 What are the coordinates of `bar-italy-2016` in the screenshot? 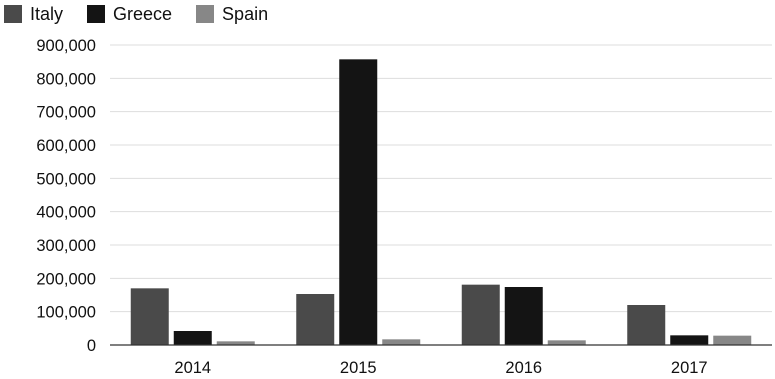 It's located at (480, 314).